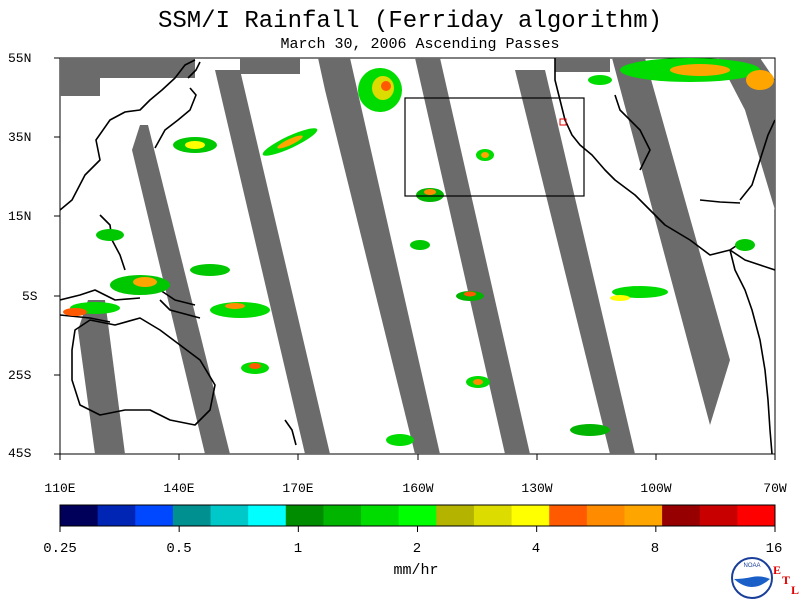 The image size is (800, 600). What do you see at coordinates (298, 549) in the screenshot?
I see `colorbar-tick-2: 1` at bounding box center [298, 549].